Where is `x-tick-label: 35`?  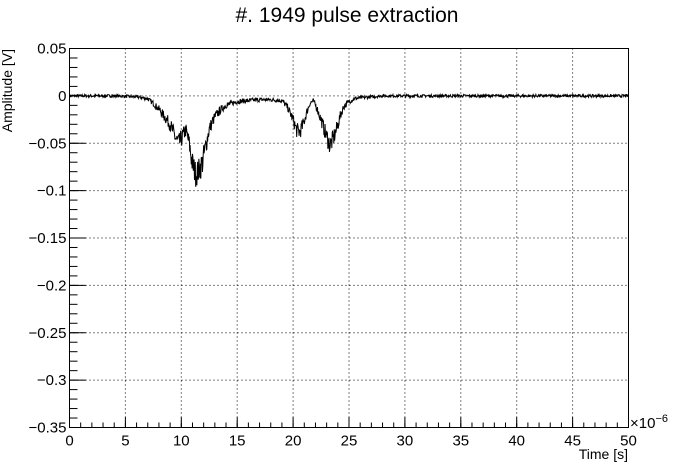
x-tick-label: 35 is located at coordinates (460, 441).